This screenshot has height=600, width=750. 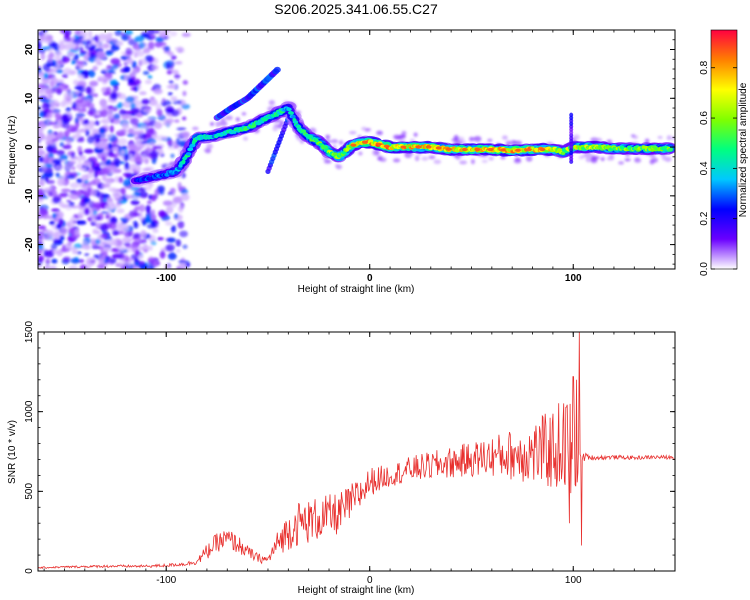 What do you see at coordinates (402, 127) in the screenshot?
I see `ridge-marks` at bounding box center [402, 127].